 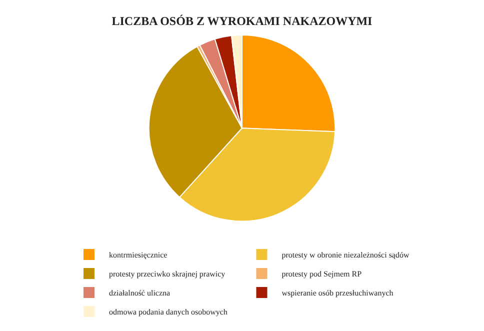 I want to click on legend-label: protesty pod Sejmem RP, so click(x=322, y=274).